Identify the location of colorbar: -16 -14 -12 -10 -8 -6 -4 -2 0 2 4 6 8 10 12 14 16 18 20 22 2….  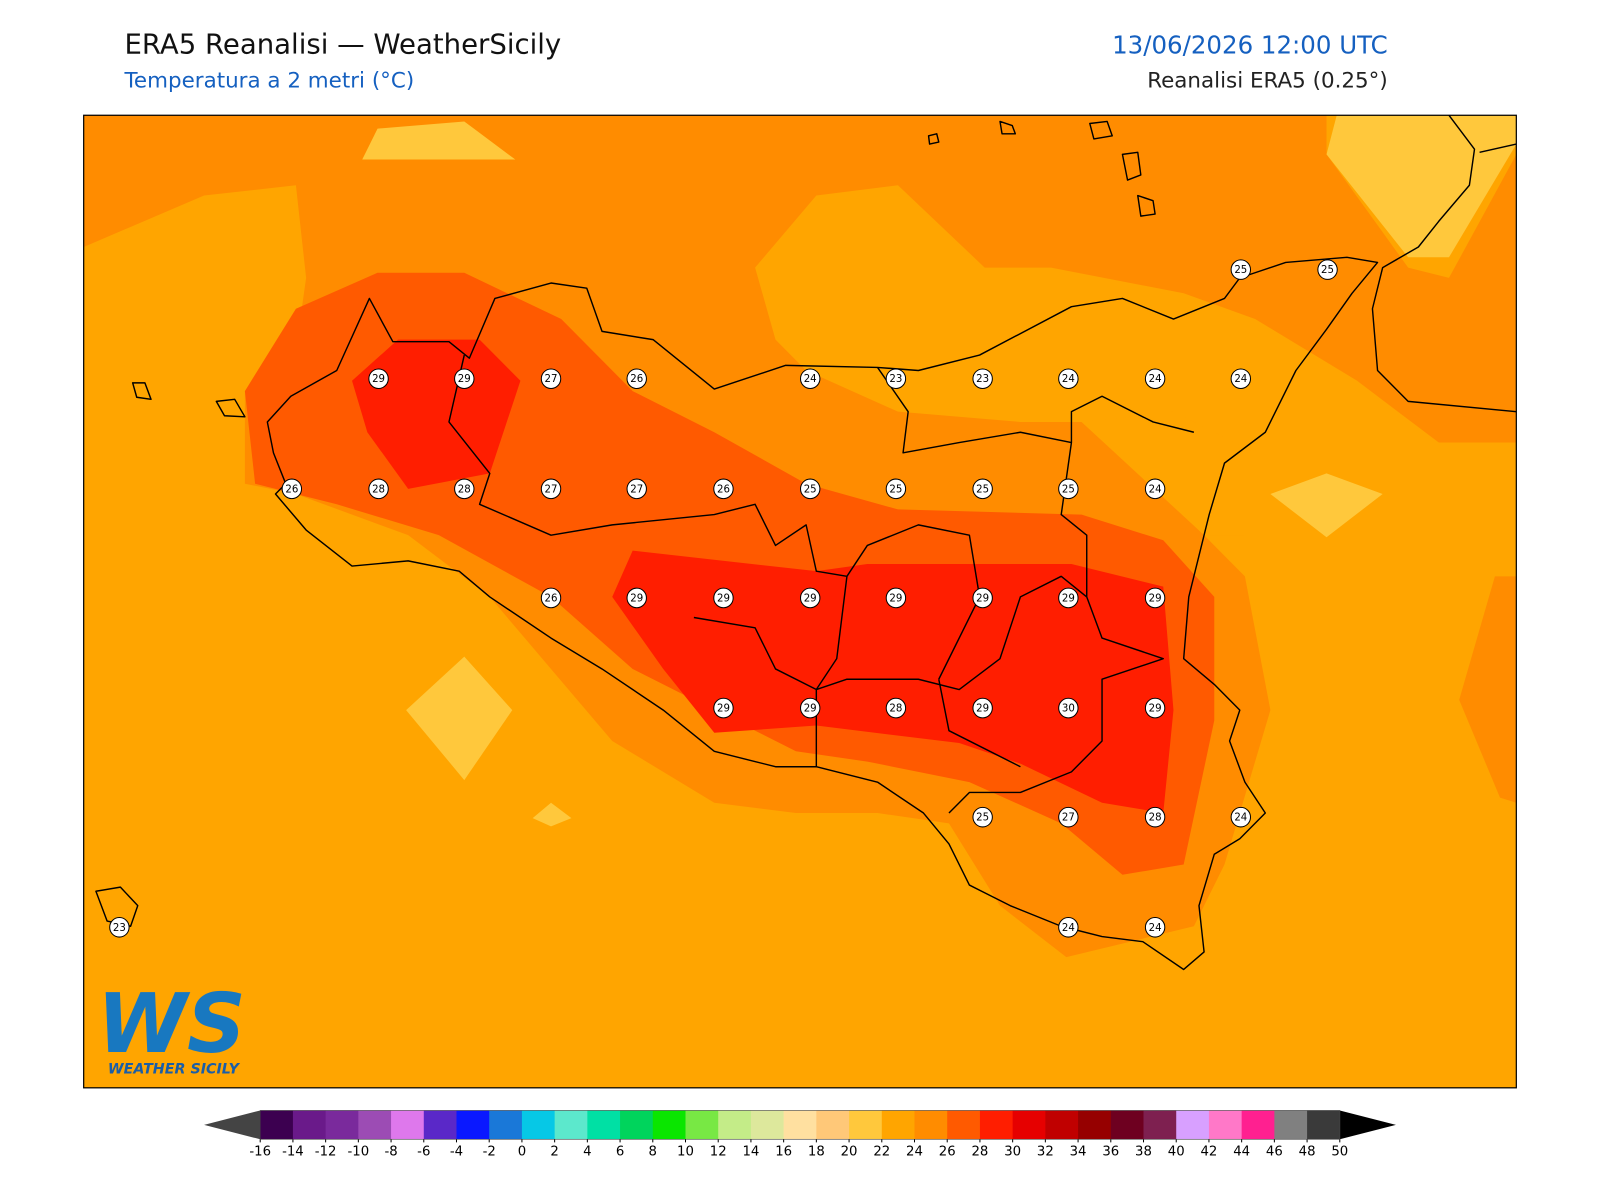
(800, 1135).